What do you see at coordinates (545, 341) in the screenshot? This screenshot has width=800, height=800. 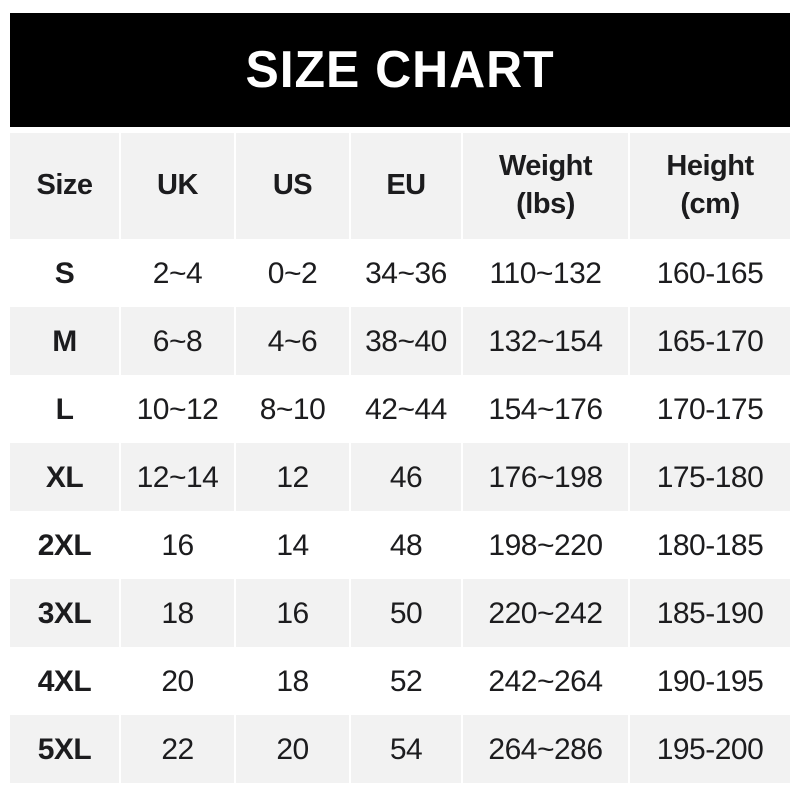 I see `row-m-weight: 132~154` at bounding box center [545, 341].